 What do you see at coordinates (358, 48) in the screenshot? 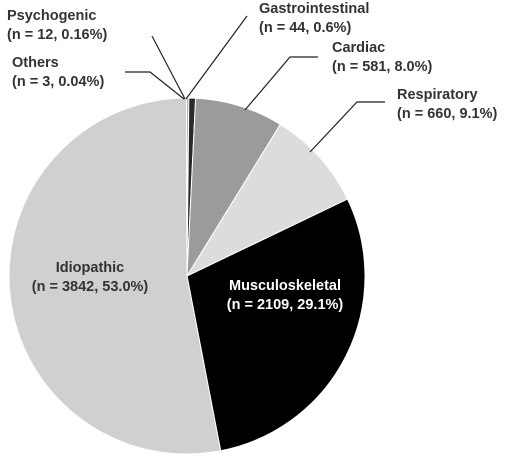
I see `slice-label-name: Cardiac` at bounding box center [358, 48].